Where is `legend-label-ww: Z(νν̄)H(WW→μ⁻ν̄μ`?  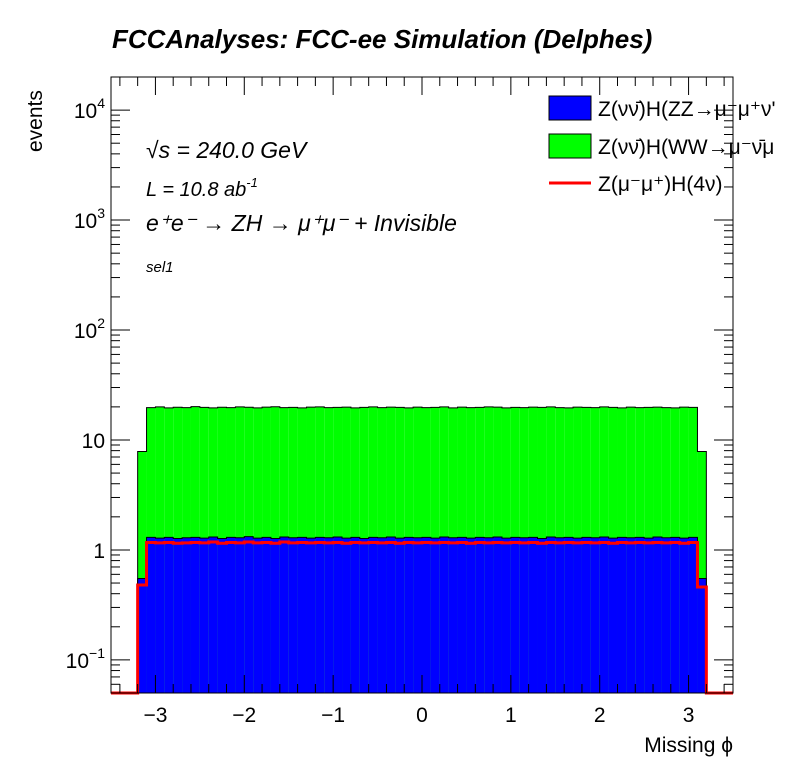 legend-label-ww: Z(νν̄)H(WW→μ⁻ν̄μ is located at coordinates (686, 147).